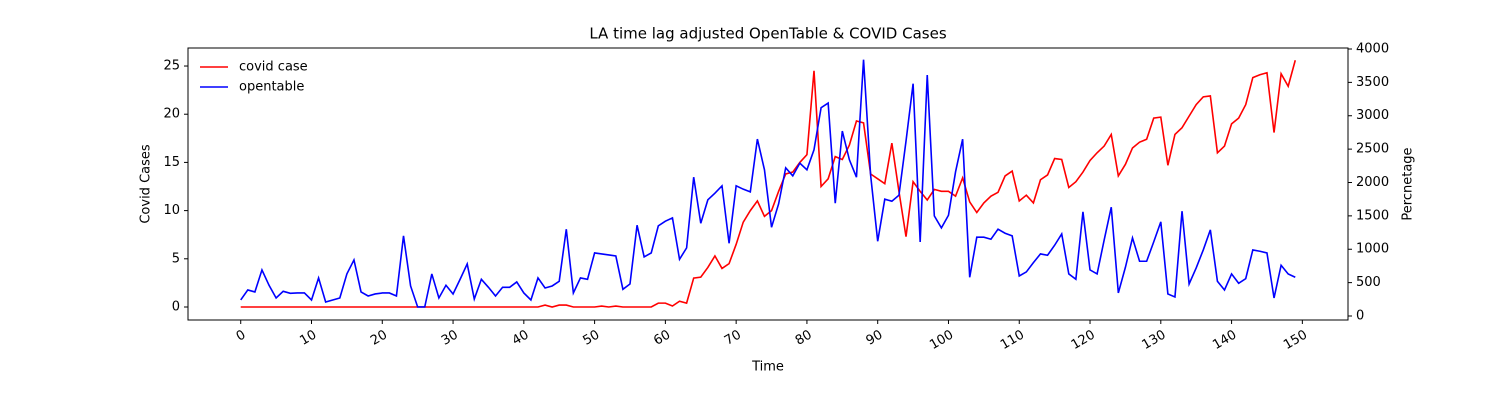 Image resolution: width=1500 pixels, height=404 pixels. I want to click on y-tick-label: 10, so click(171, 210).